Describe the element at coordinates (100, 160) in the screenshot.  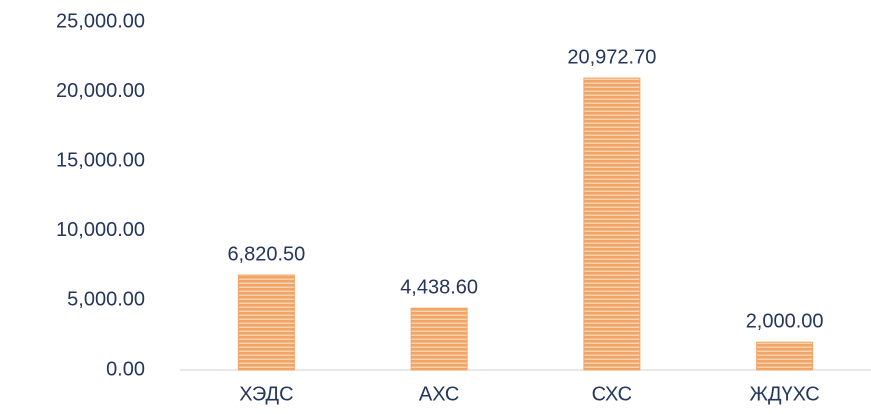
I see `y-tick-label: 15,000.00` at that location.